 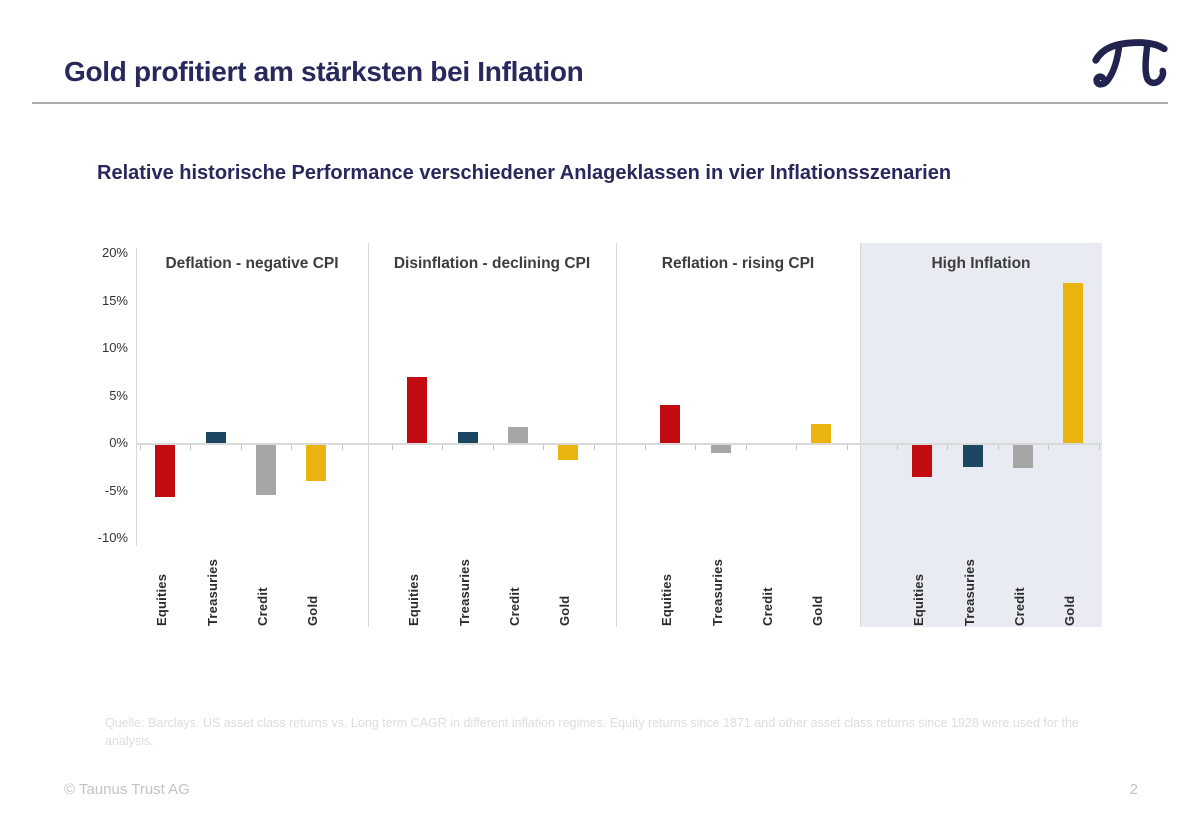 I want to click on y-axis-label: -5%, so click(x=116, y=490).